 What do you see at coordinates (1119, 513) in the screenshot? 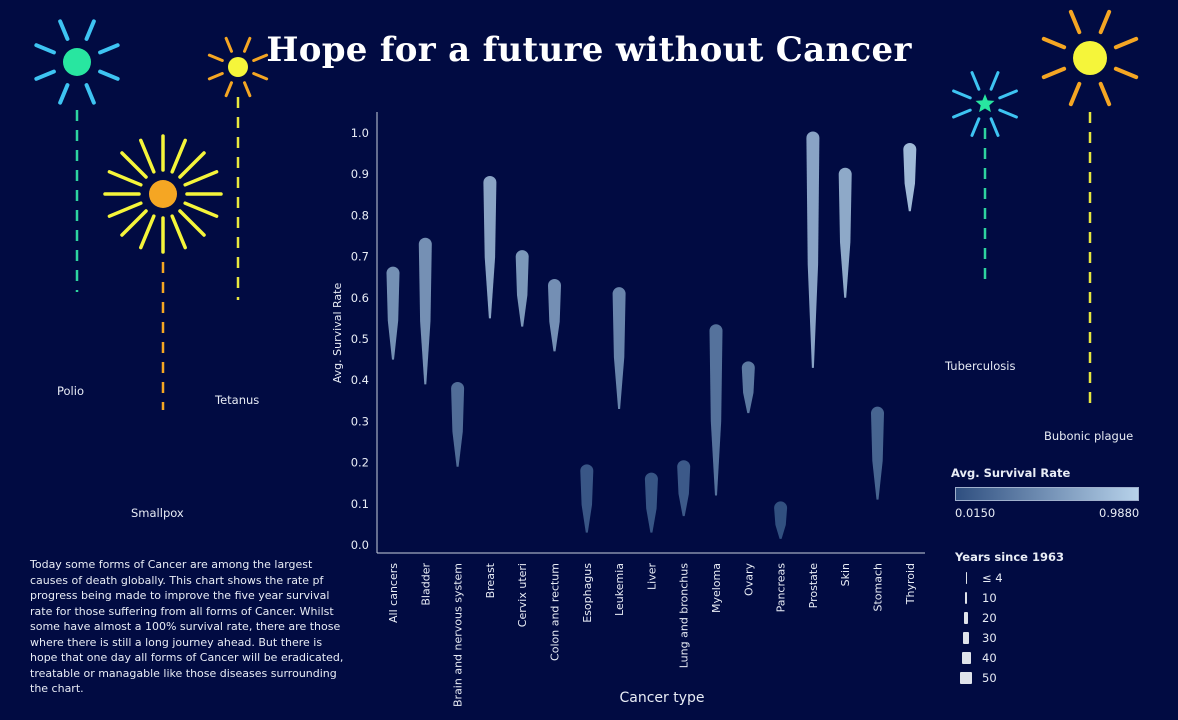
I see `color-legend-max: 0.9880` at bounding box center [1119, 513].